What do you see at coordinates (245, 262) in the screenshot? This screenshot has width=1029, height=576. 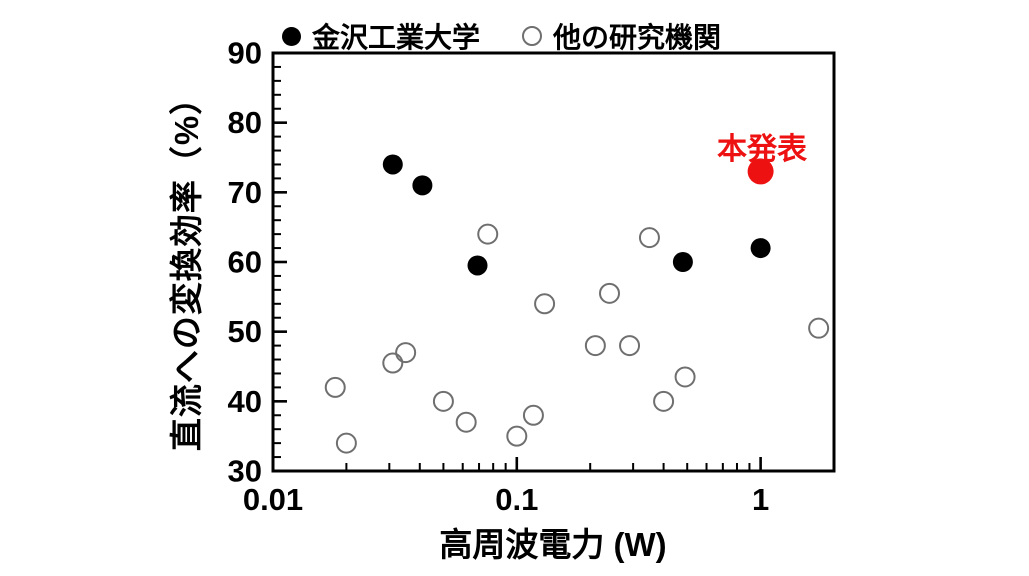 I see `y-tick-label: 60` at bounding box center [245, 262].